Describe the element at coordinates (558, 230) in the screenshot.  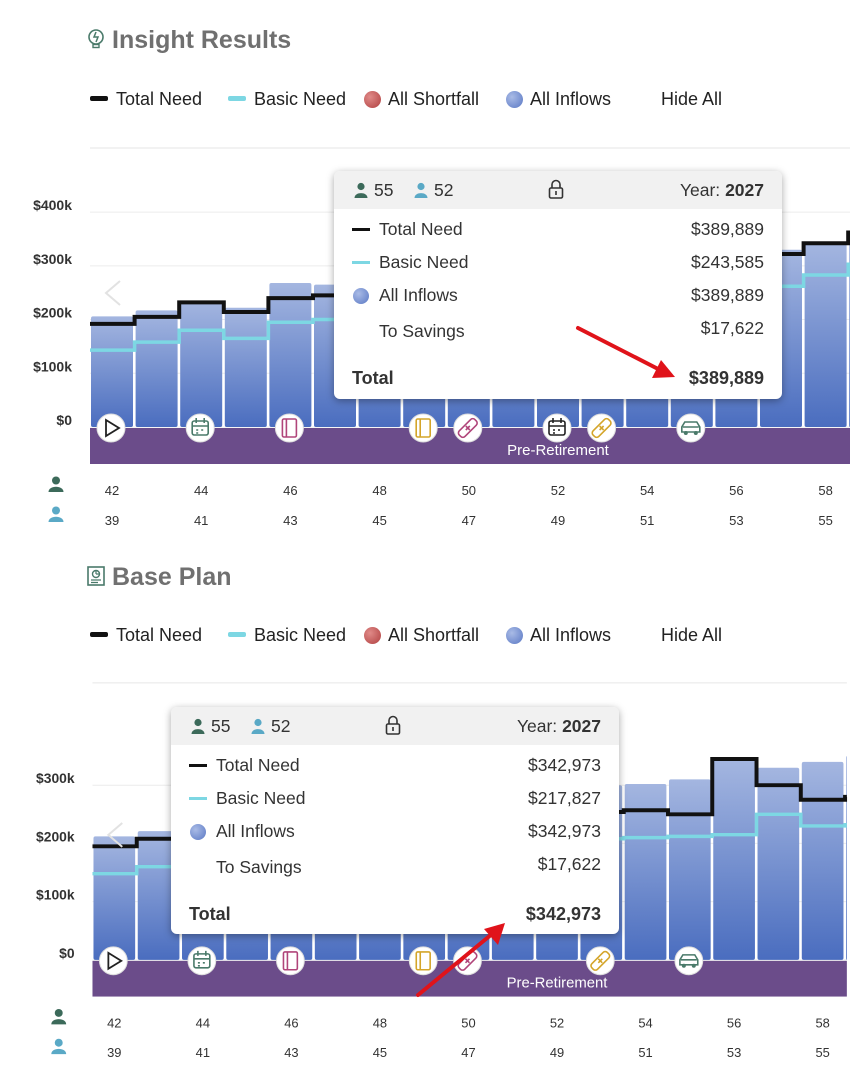
I see `tooltip-row-total-need: Total Need $389,889` at that location.